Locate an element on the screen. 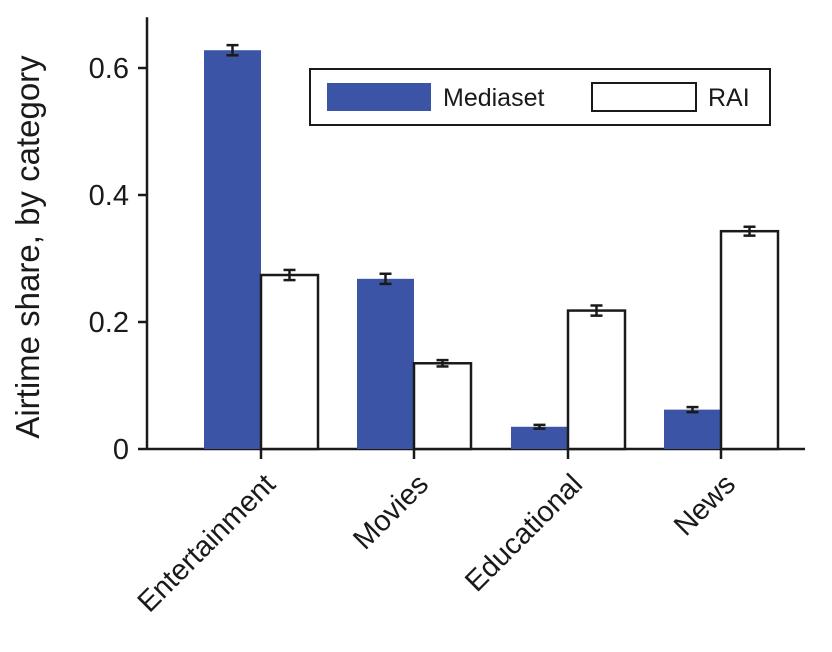 The width and height of the screenshot is (832, 652). x-tick-label: Entertainment is located at coordinates (207, 543).